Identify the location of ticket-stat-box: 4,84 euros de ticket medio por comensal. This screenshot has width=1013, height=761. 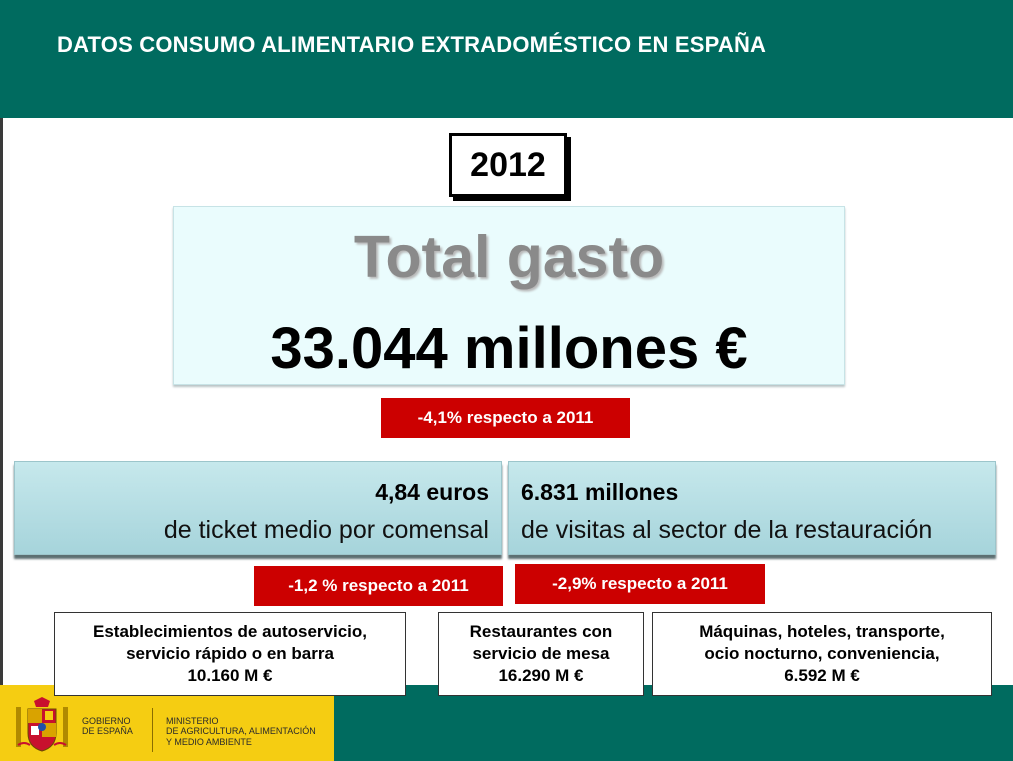
(258, 508).